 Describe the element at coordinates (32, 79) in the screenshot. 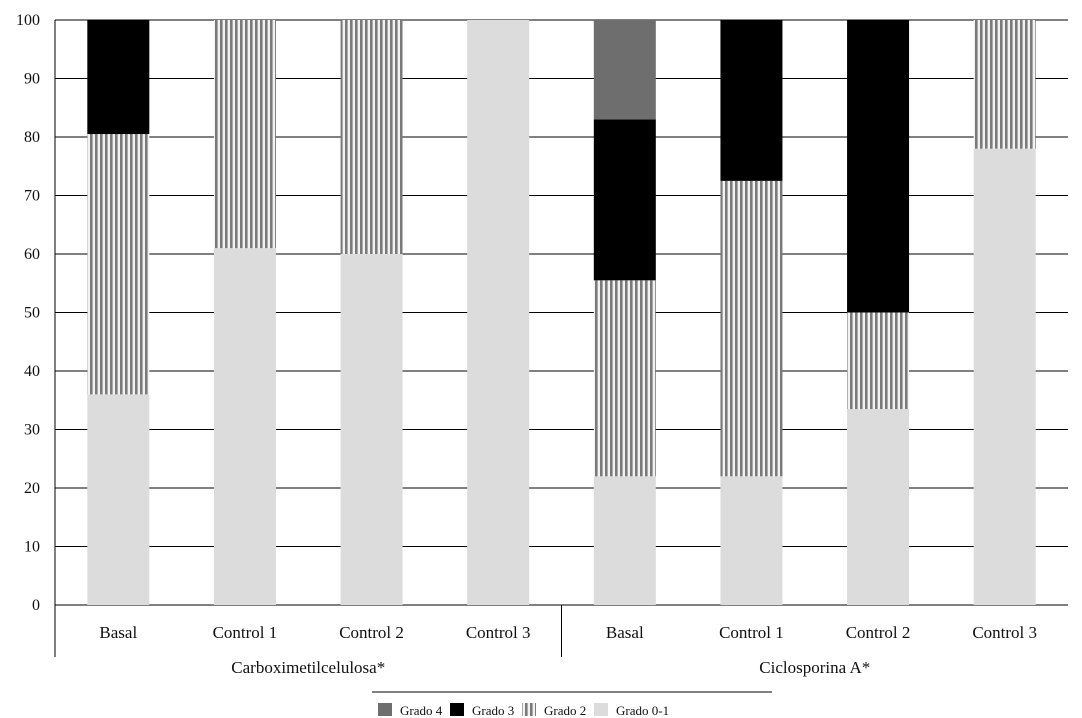

I see `y-tick-label: 90` at that location.